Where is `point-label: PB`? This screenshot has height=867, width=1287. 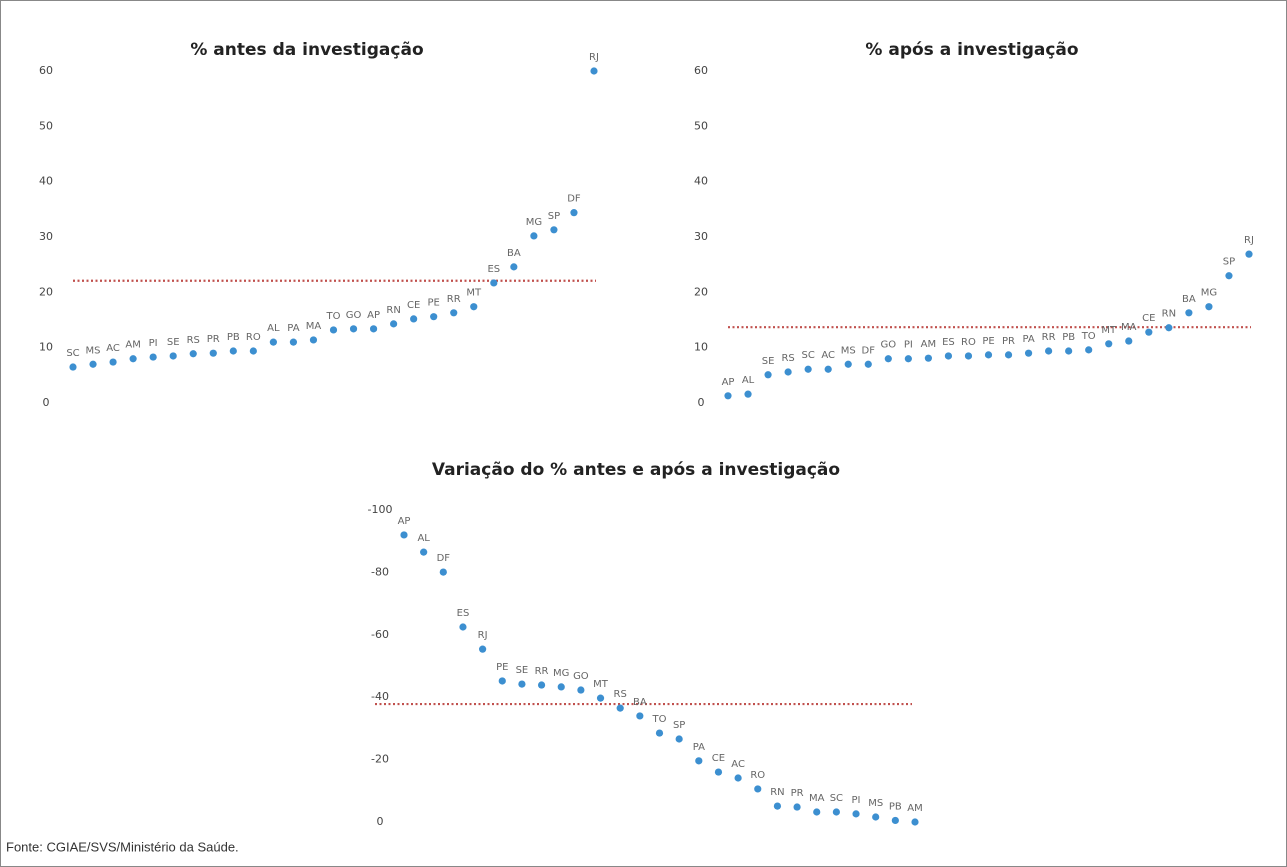
point-label: PB is located at coordinates (1068, 337).